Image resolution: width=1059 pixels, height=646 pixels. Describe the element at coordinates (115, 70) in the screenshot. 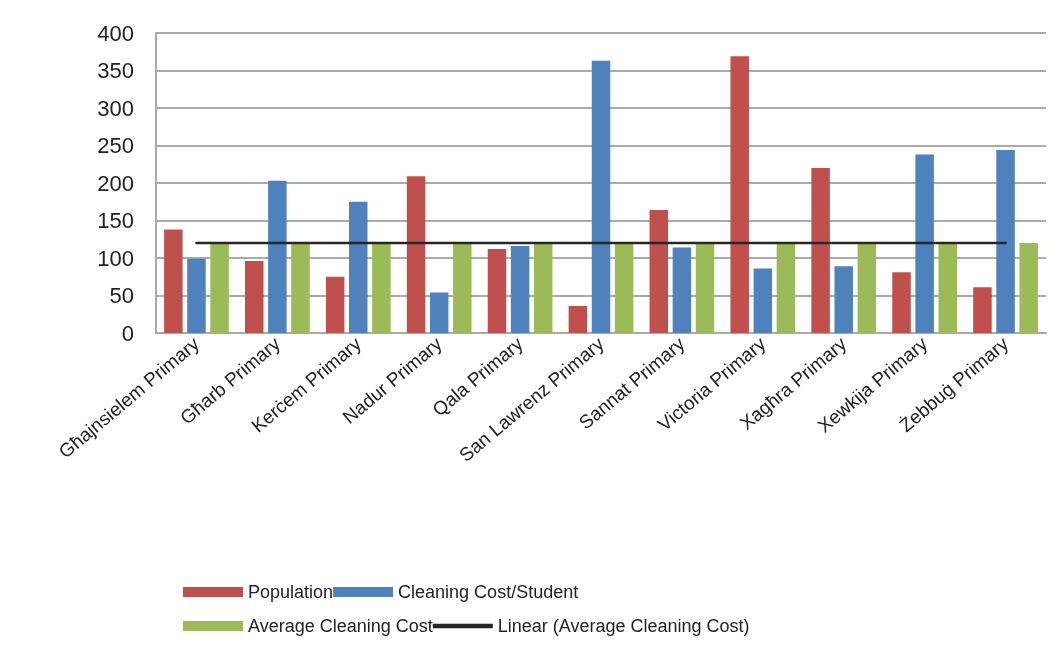

I see `y-tick-label: 350` at that location.